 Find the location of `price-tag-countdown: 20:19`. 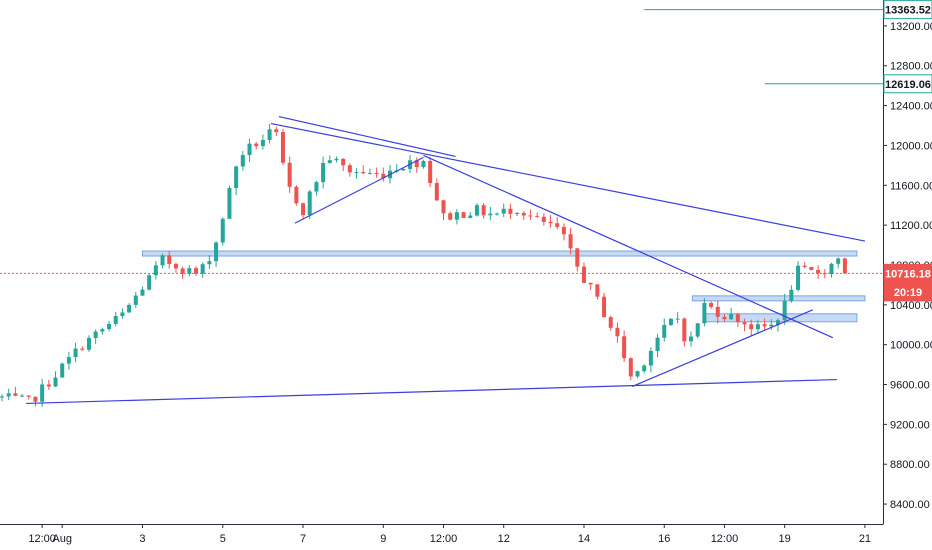

price-tag-countdown: 20:19 is located at coordinates (907, 292).